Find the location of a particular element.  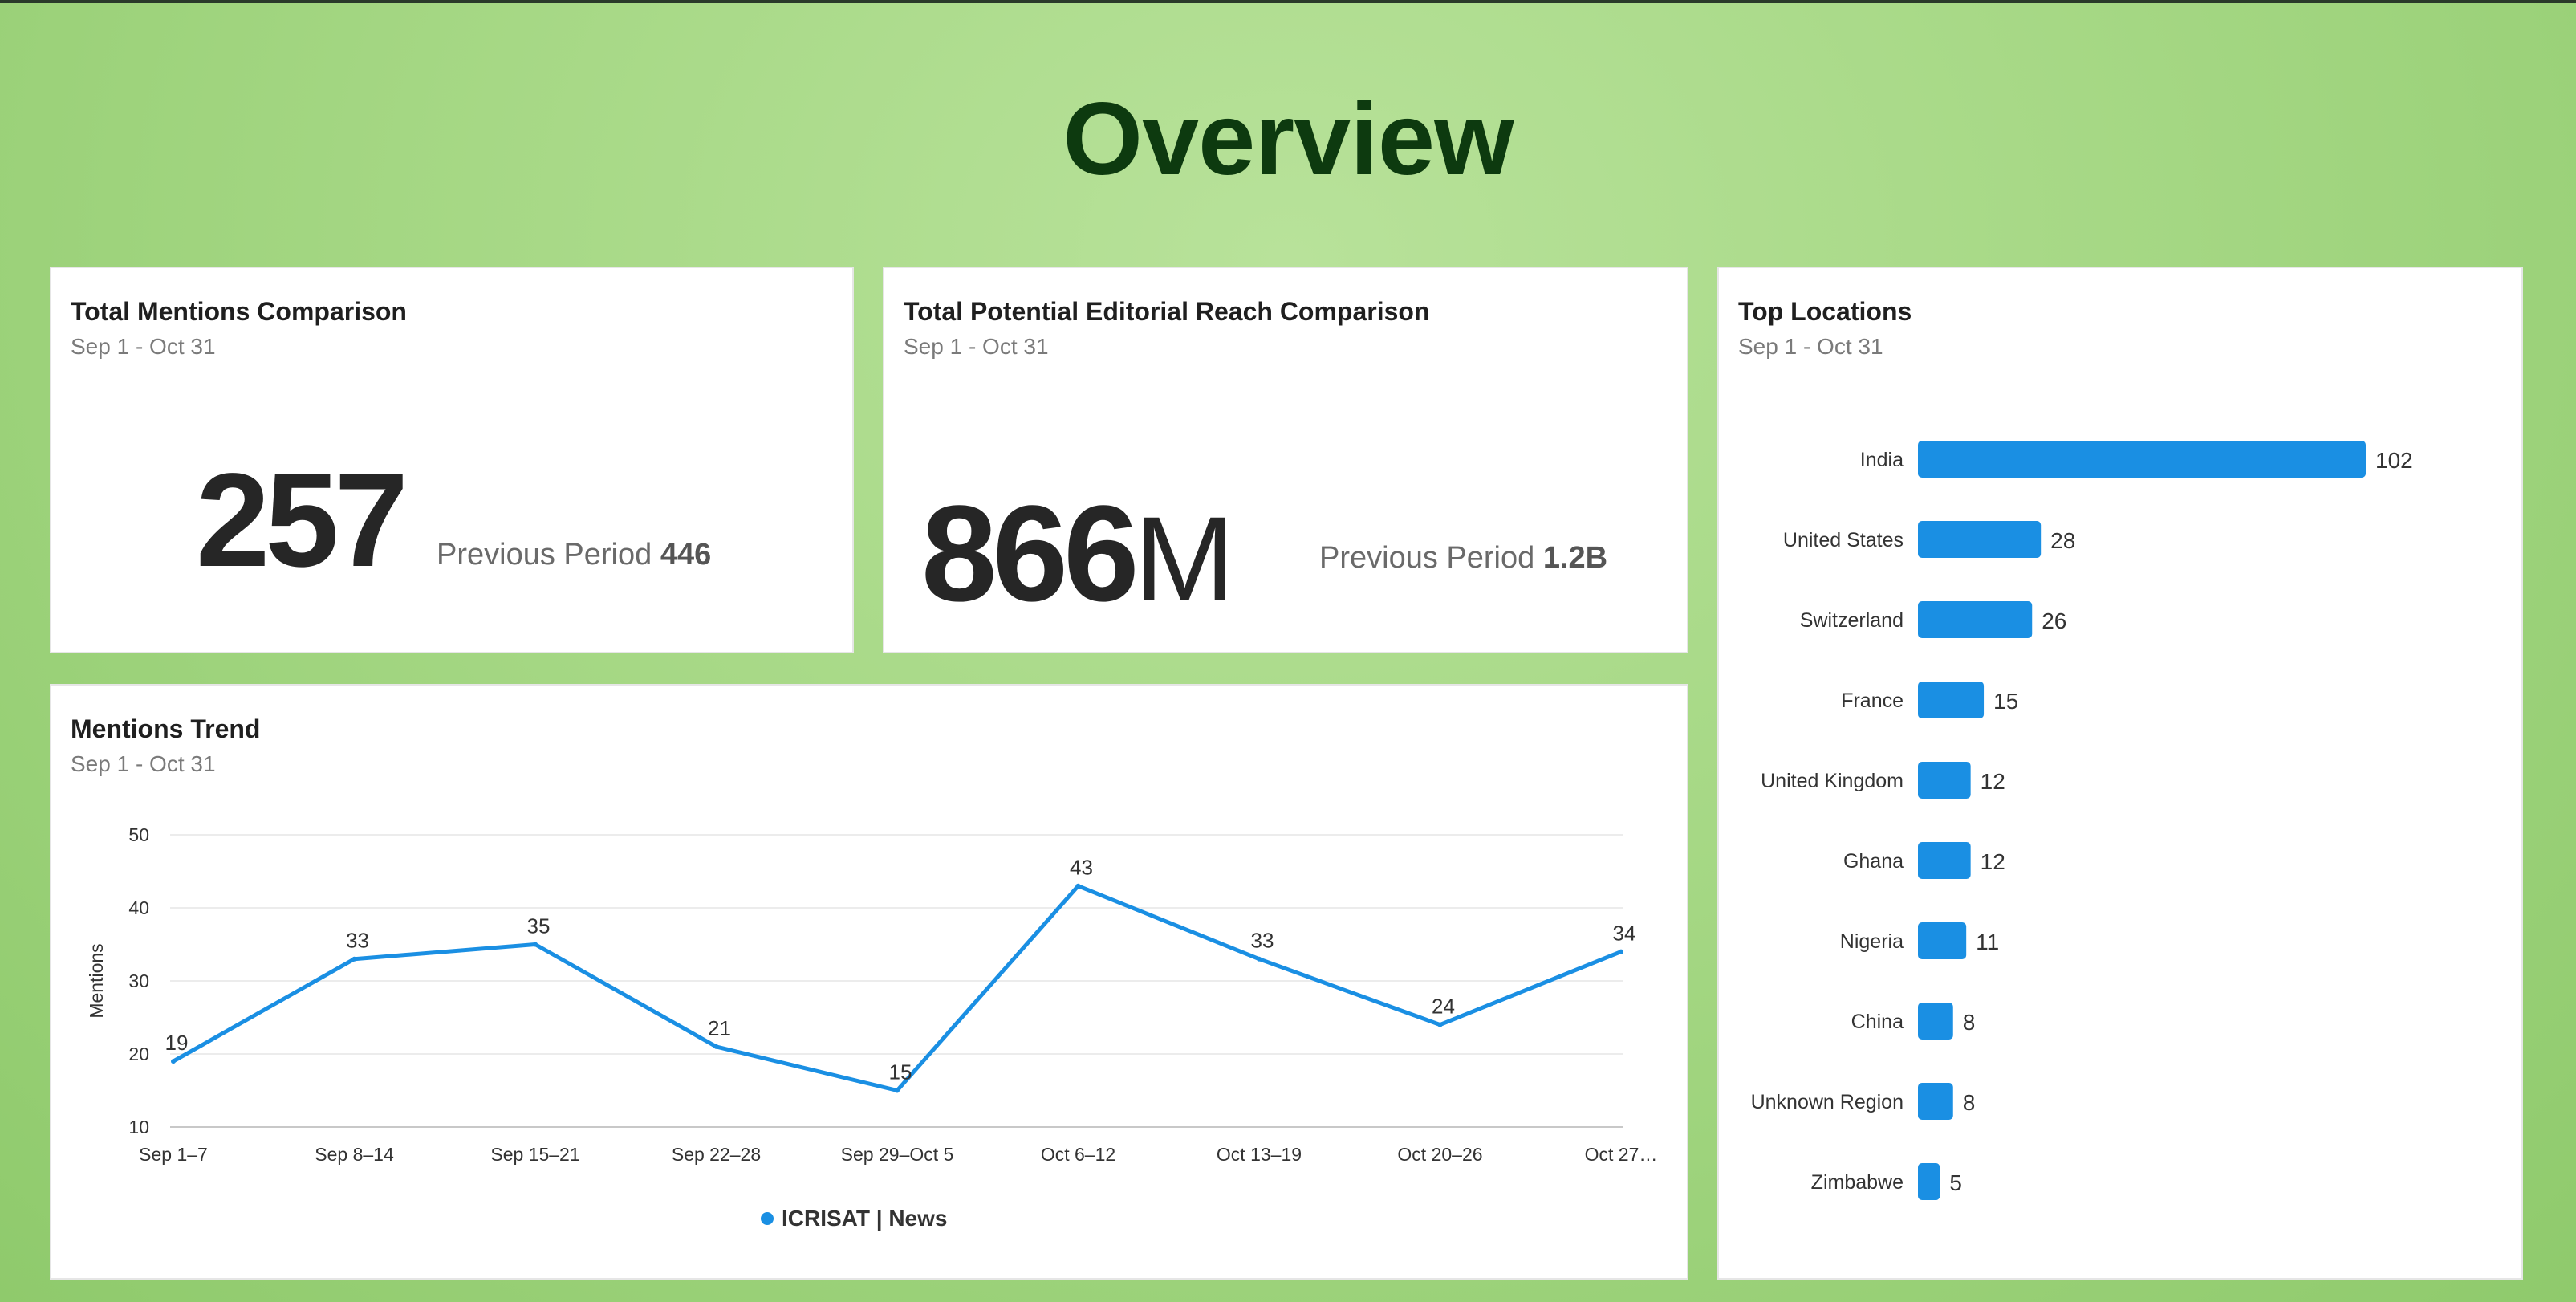

top-border is located at coordinates (1288, 1).